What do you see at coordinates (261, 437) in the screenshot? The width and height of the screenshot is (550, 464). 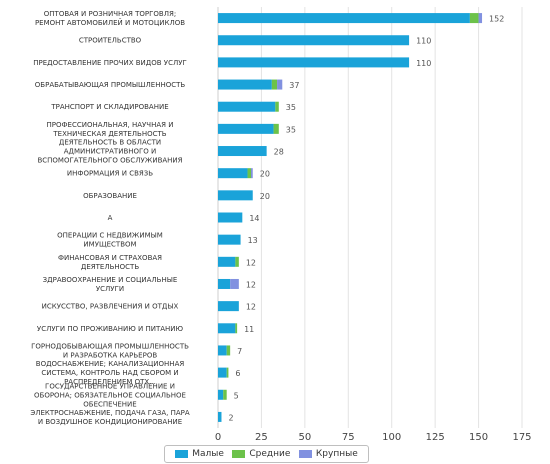 I see `x-tick-label: 25` at bounding box center [261, 437].